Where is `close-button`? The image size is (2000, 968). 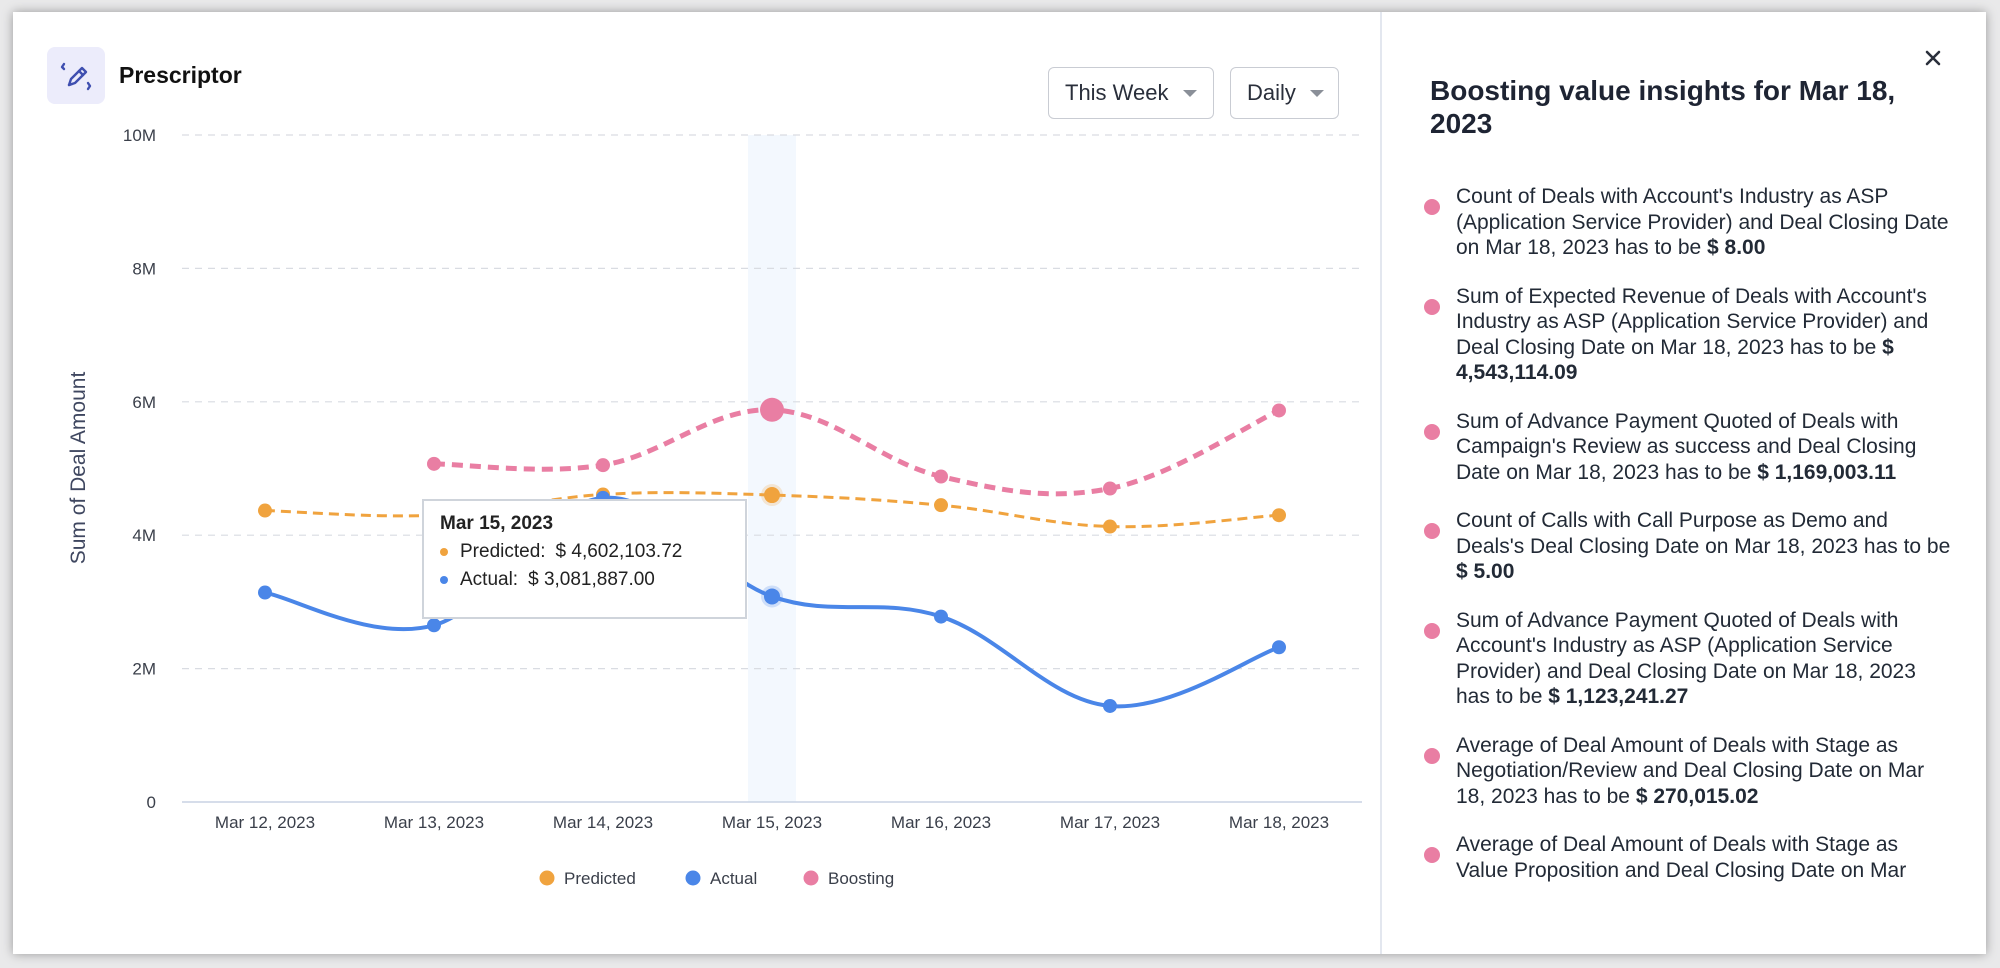 close-button is located at coordinates (1933, 58).